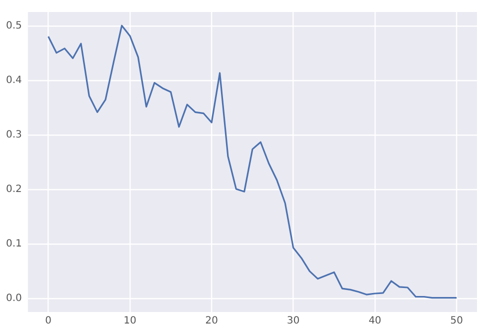  What do you see at coordinates (14, 244) in the screenshot?
I see `y-tick-label: 0.1` at bounding box center [14, 244].